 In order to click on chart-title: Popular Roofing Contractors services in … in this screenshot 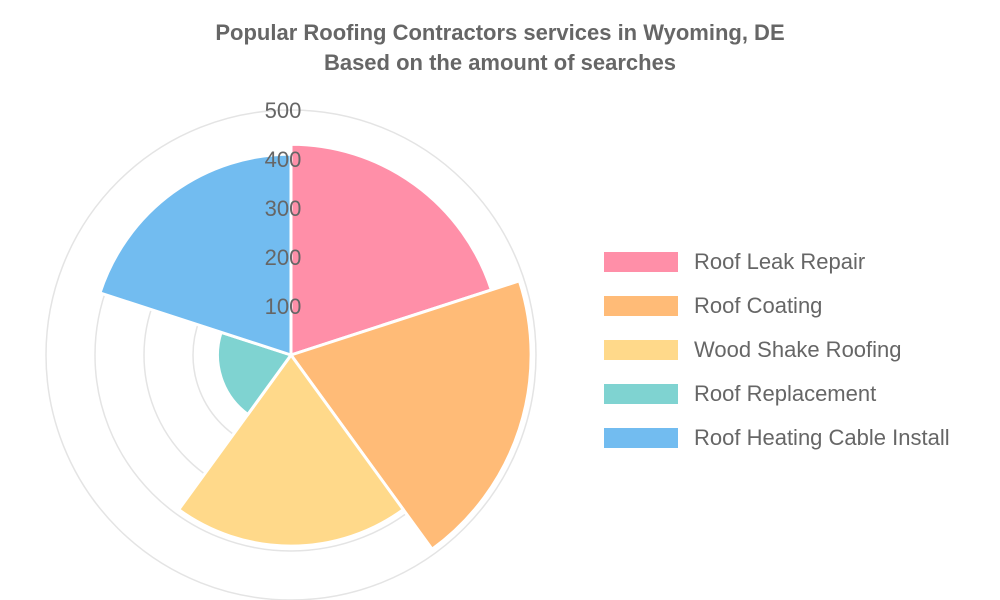, I will do `click(500, 32)`.